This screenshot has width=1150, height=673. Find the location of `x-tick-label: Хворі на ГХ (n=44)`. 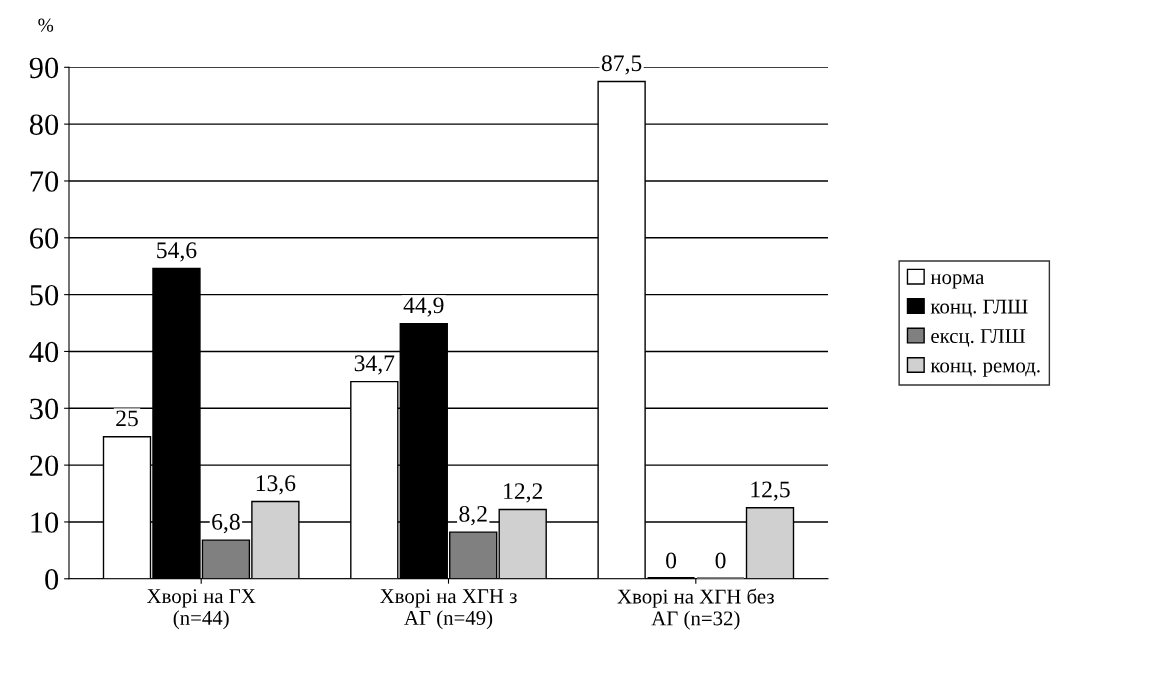

x-tick-label: Хворі на ГХ (n=44) is located at coordinates (201, 609).